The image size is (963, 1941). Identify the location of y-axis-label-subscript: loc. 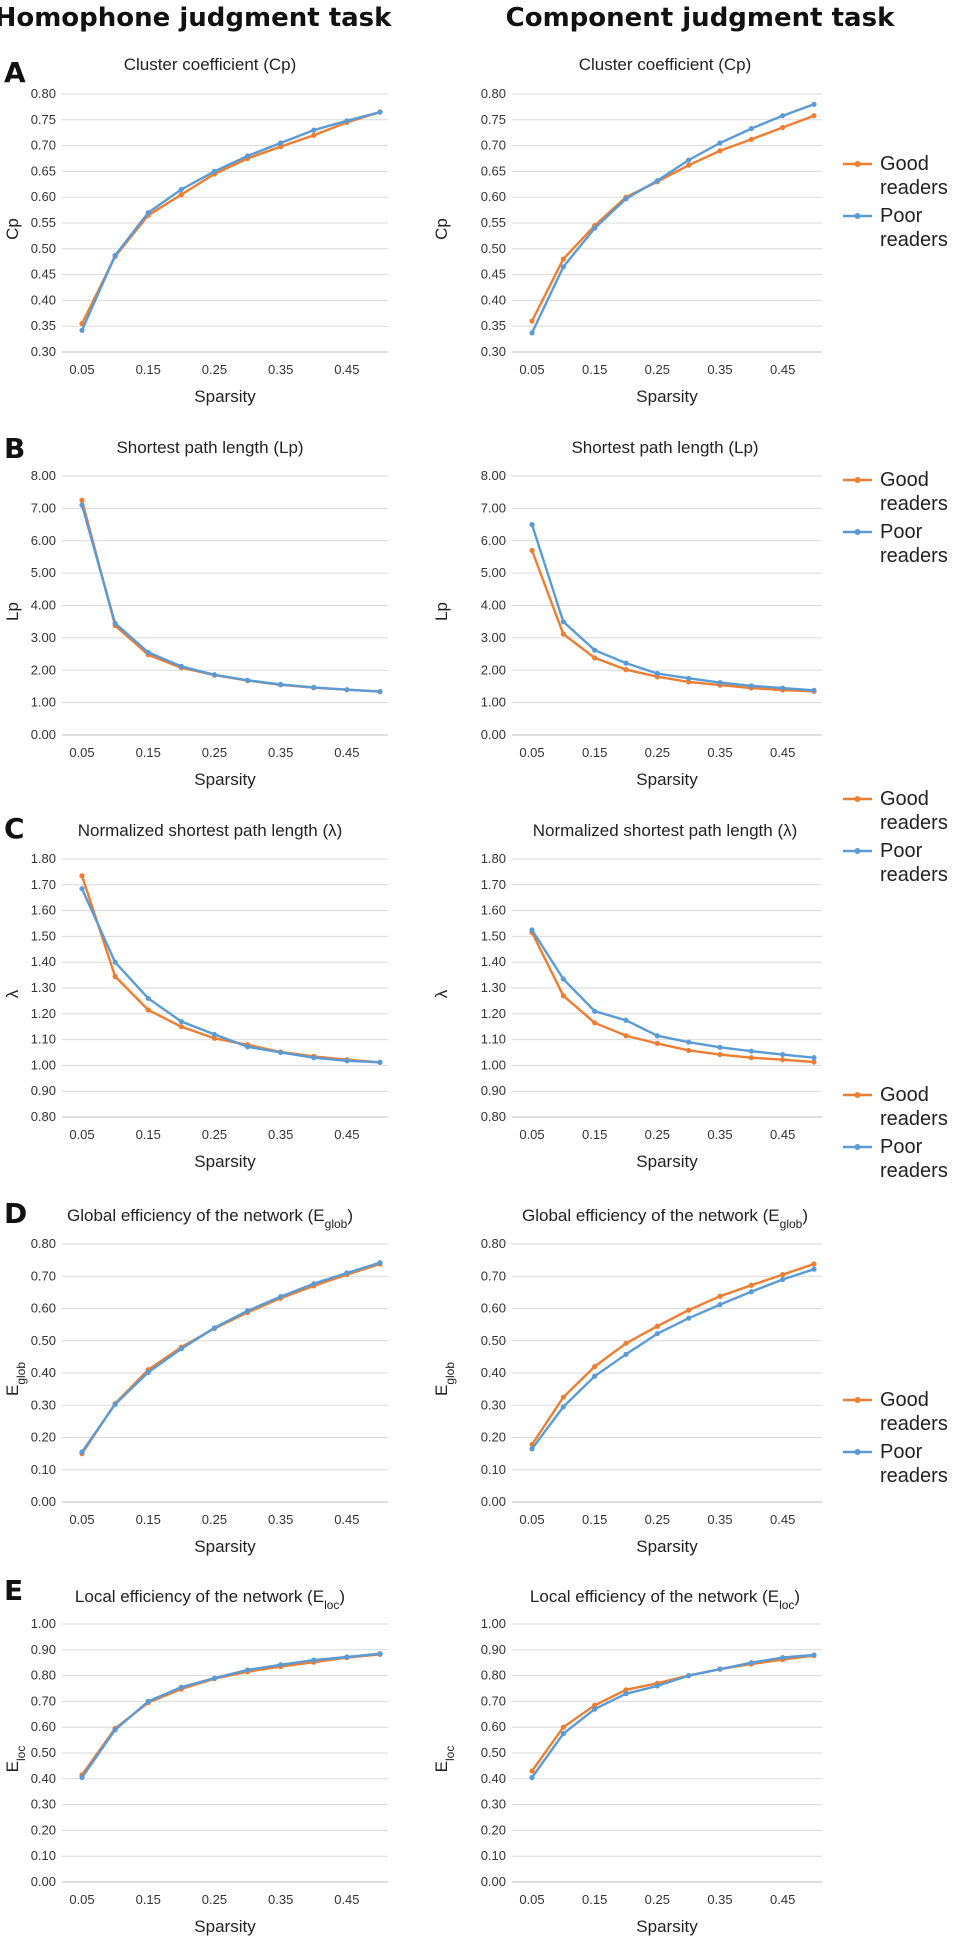
(21, 1753).